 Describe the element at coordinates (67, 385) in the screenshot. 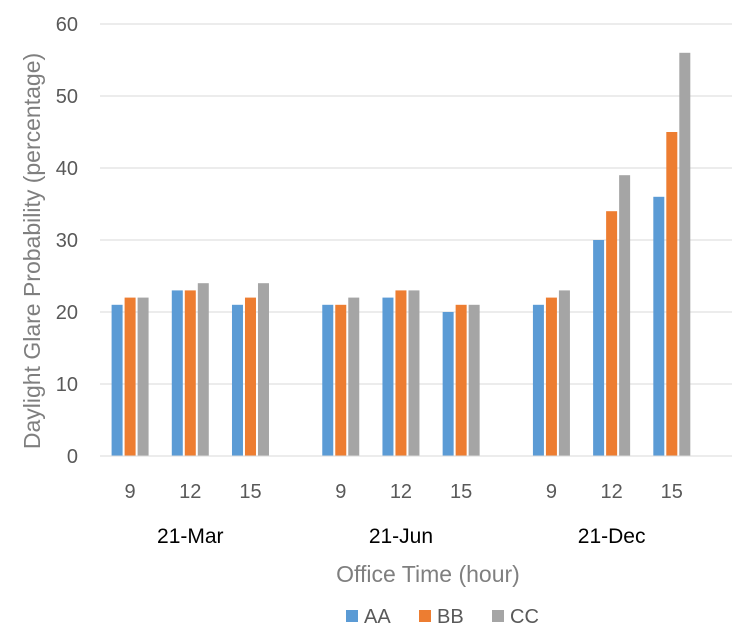

I see `y-tick-label: 10` at that location.